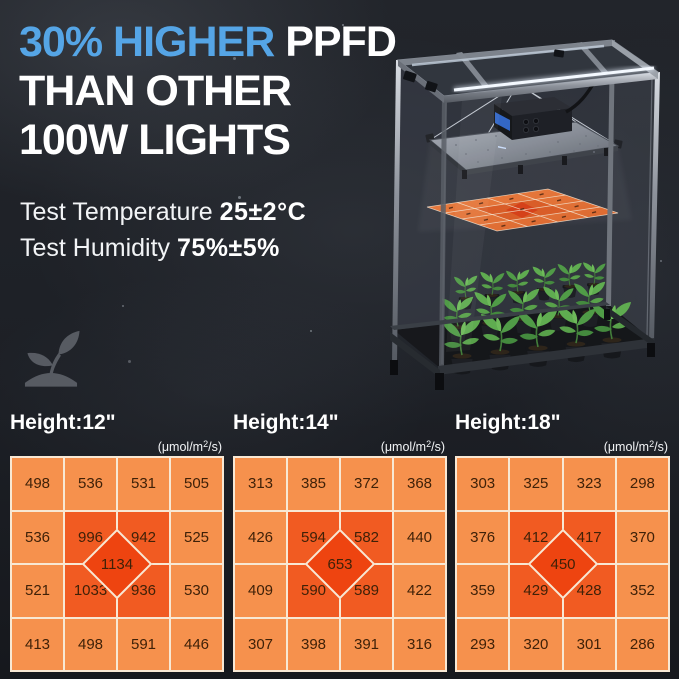 The image size is (679, 679). I want to click on ppfd-cell: 316, so click(419, 644).